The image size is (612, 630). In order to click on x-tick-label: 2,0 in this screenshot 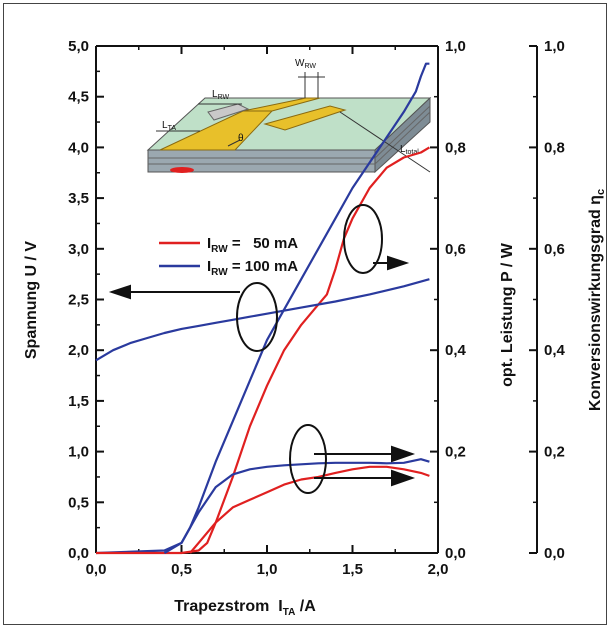, I will do `click(438, 569)`.